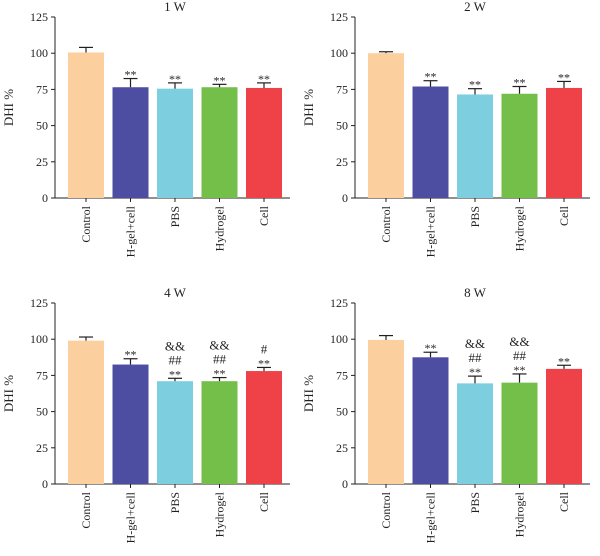 Image resolution: width=600 pixels, height=556 pixels. Describe the element at coordinates (175, 7) in the screenshot. I see `chart-title: 1 W` at that location.